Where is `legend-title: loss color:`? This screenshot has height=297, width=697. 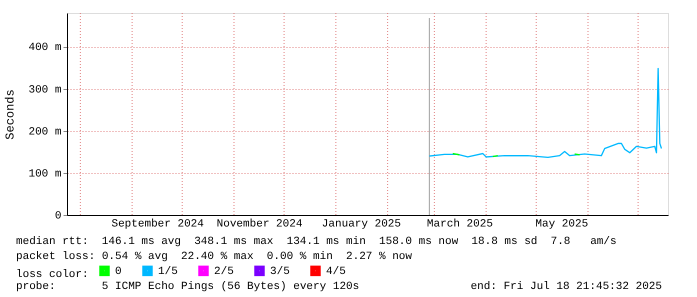 legend-title: loss color: is located at coordinates (52, 275).